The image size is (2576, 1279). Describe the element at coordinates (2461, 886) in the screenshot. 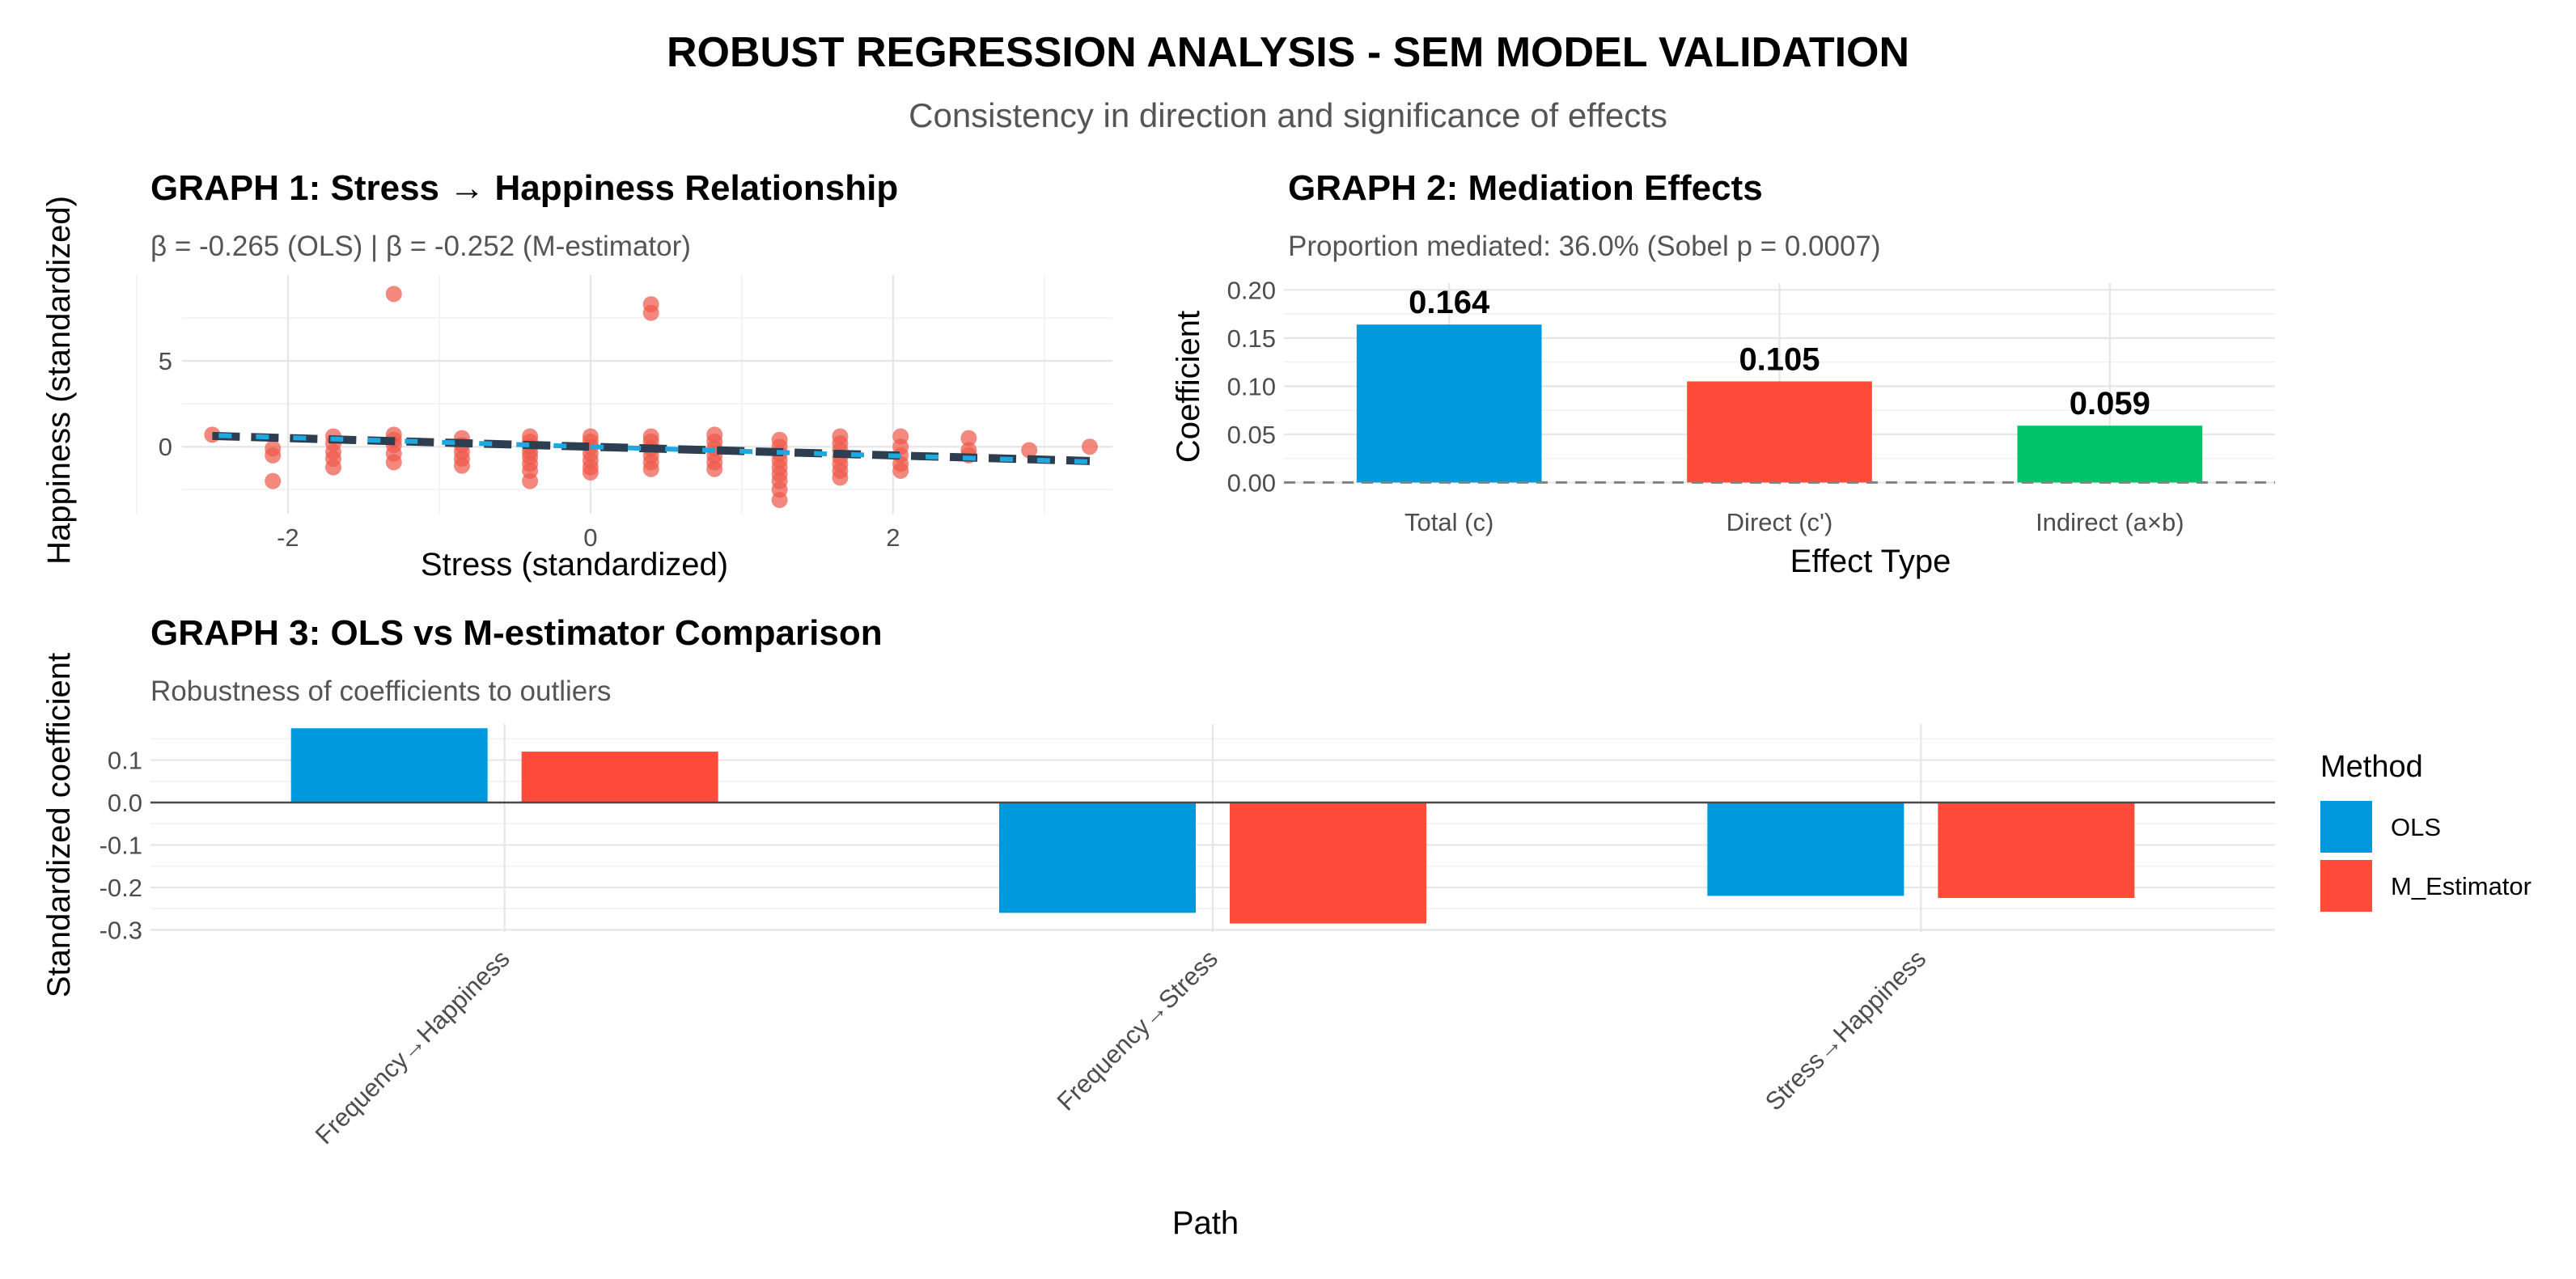

I see `legend-label-m-estimator: M_Estimator` at that location.